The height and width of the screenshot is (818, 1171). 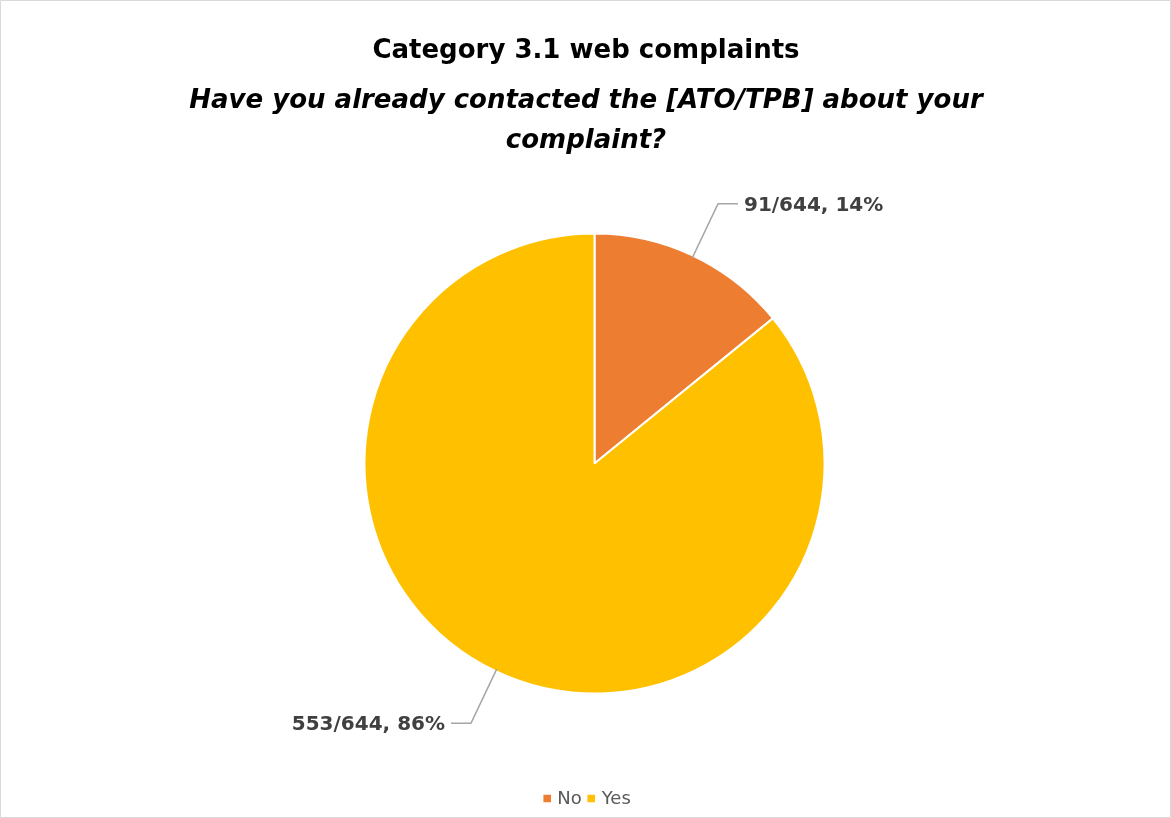 I want to click on data-label: 91/644, 14%, so click(x=813, y=203).